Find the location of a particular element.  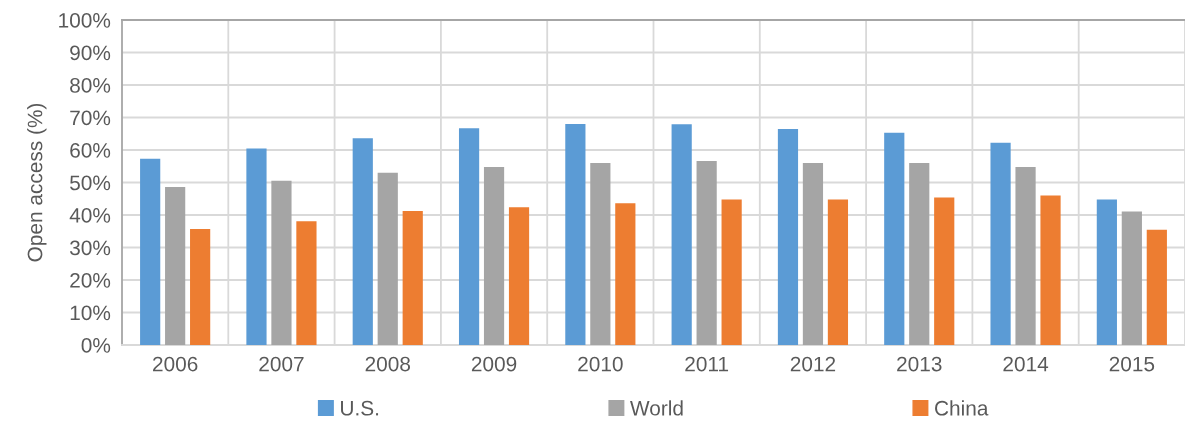

y-tick-label: 10% is located at coordinates (90, 313).